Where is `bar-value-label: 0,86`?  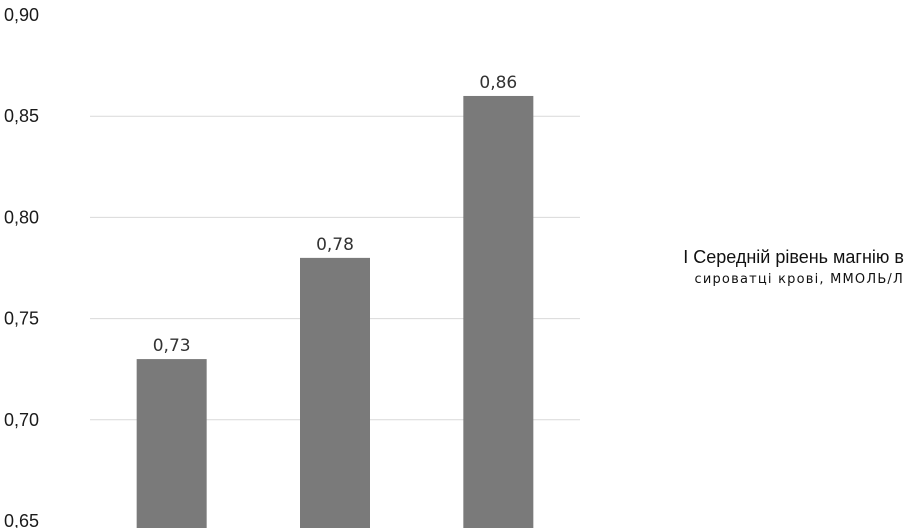 bar-value-label: 0,86 is located at coordinates (498, 83).